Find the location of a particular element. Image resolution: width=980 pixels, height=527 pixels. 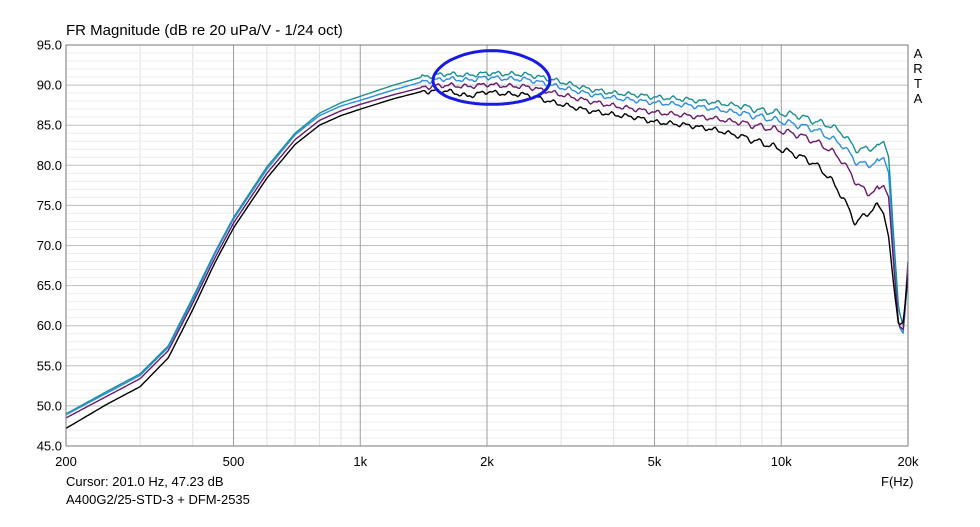

arta-brand-label: ARTA is located at coordinates (918, 76).